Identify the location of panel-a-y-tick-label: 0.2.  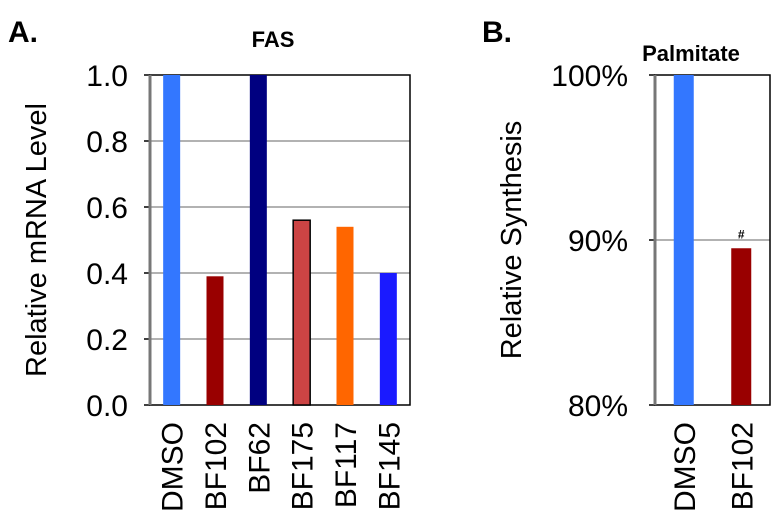
(107, 340).